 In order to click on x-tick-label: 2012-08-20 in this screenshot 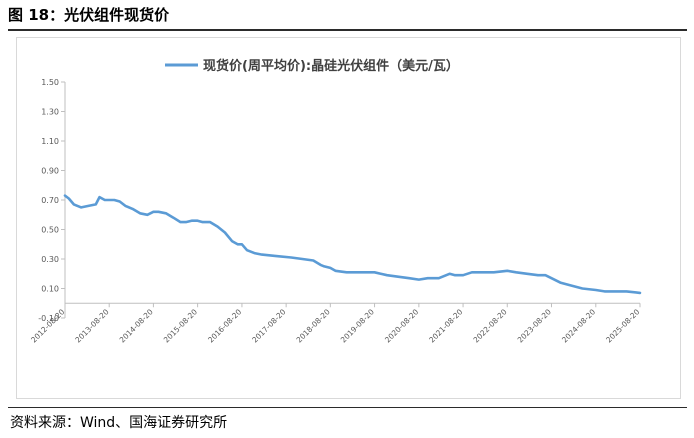, I will do `click(47, 325)`.